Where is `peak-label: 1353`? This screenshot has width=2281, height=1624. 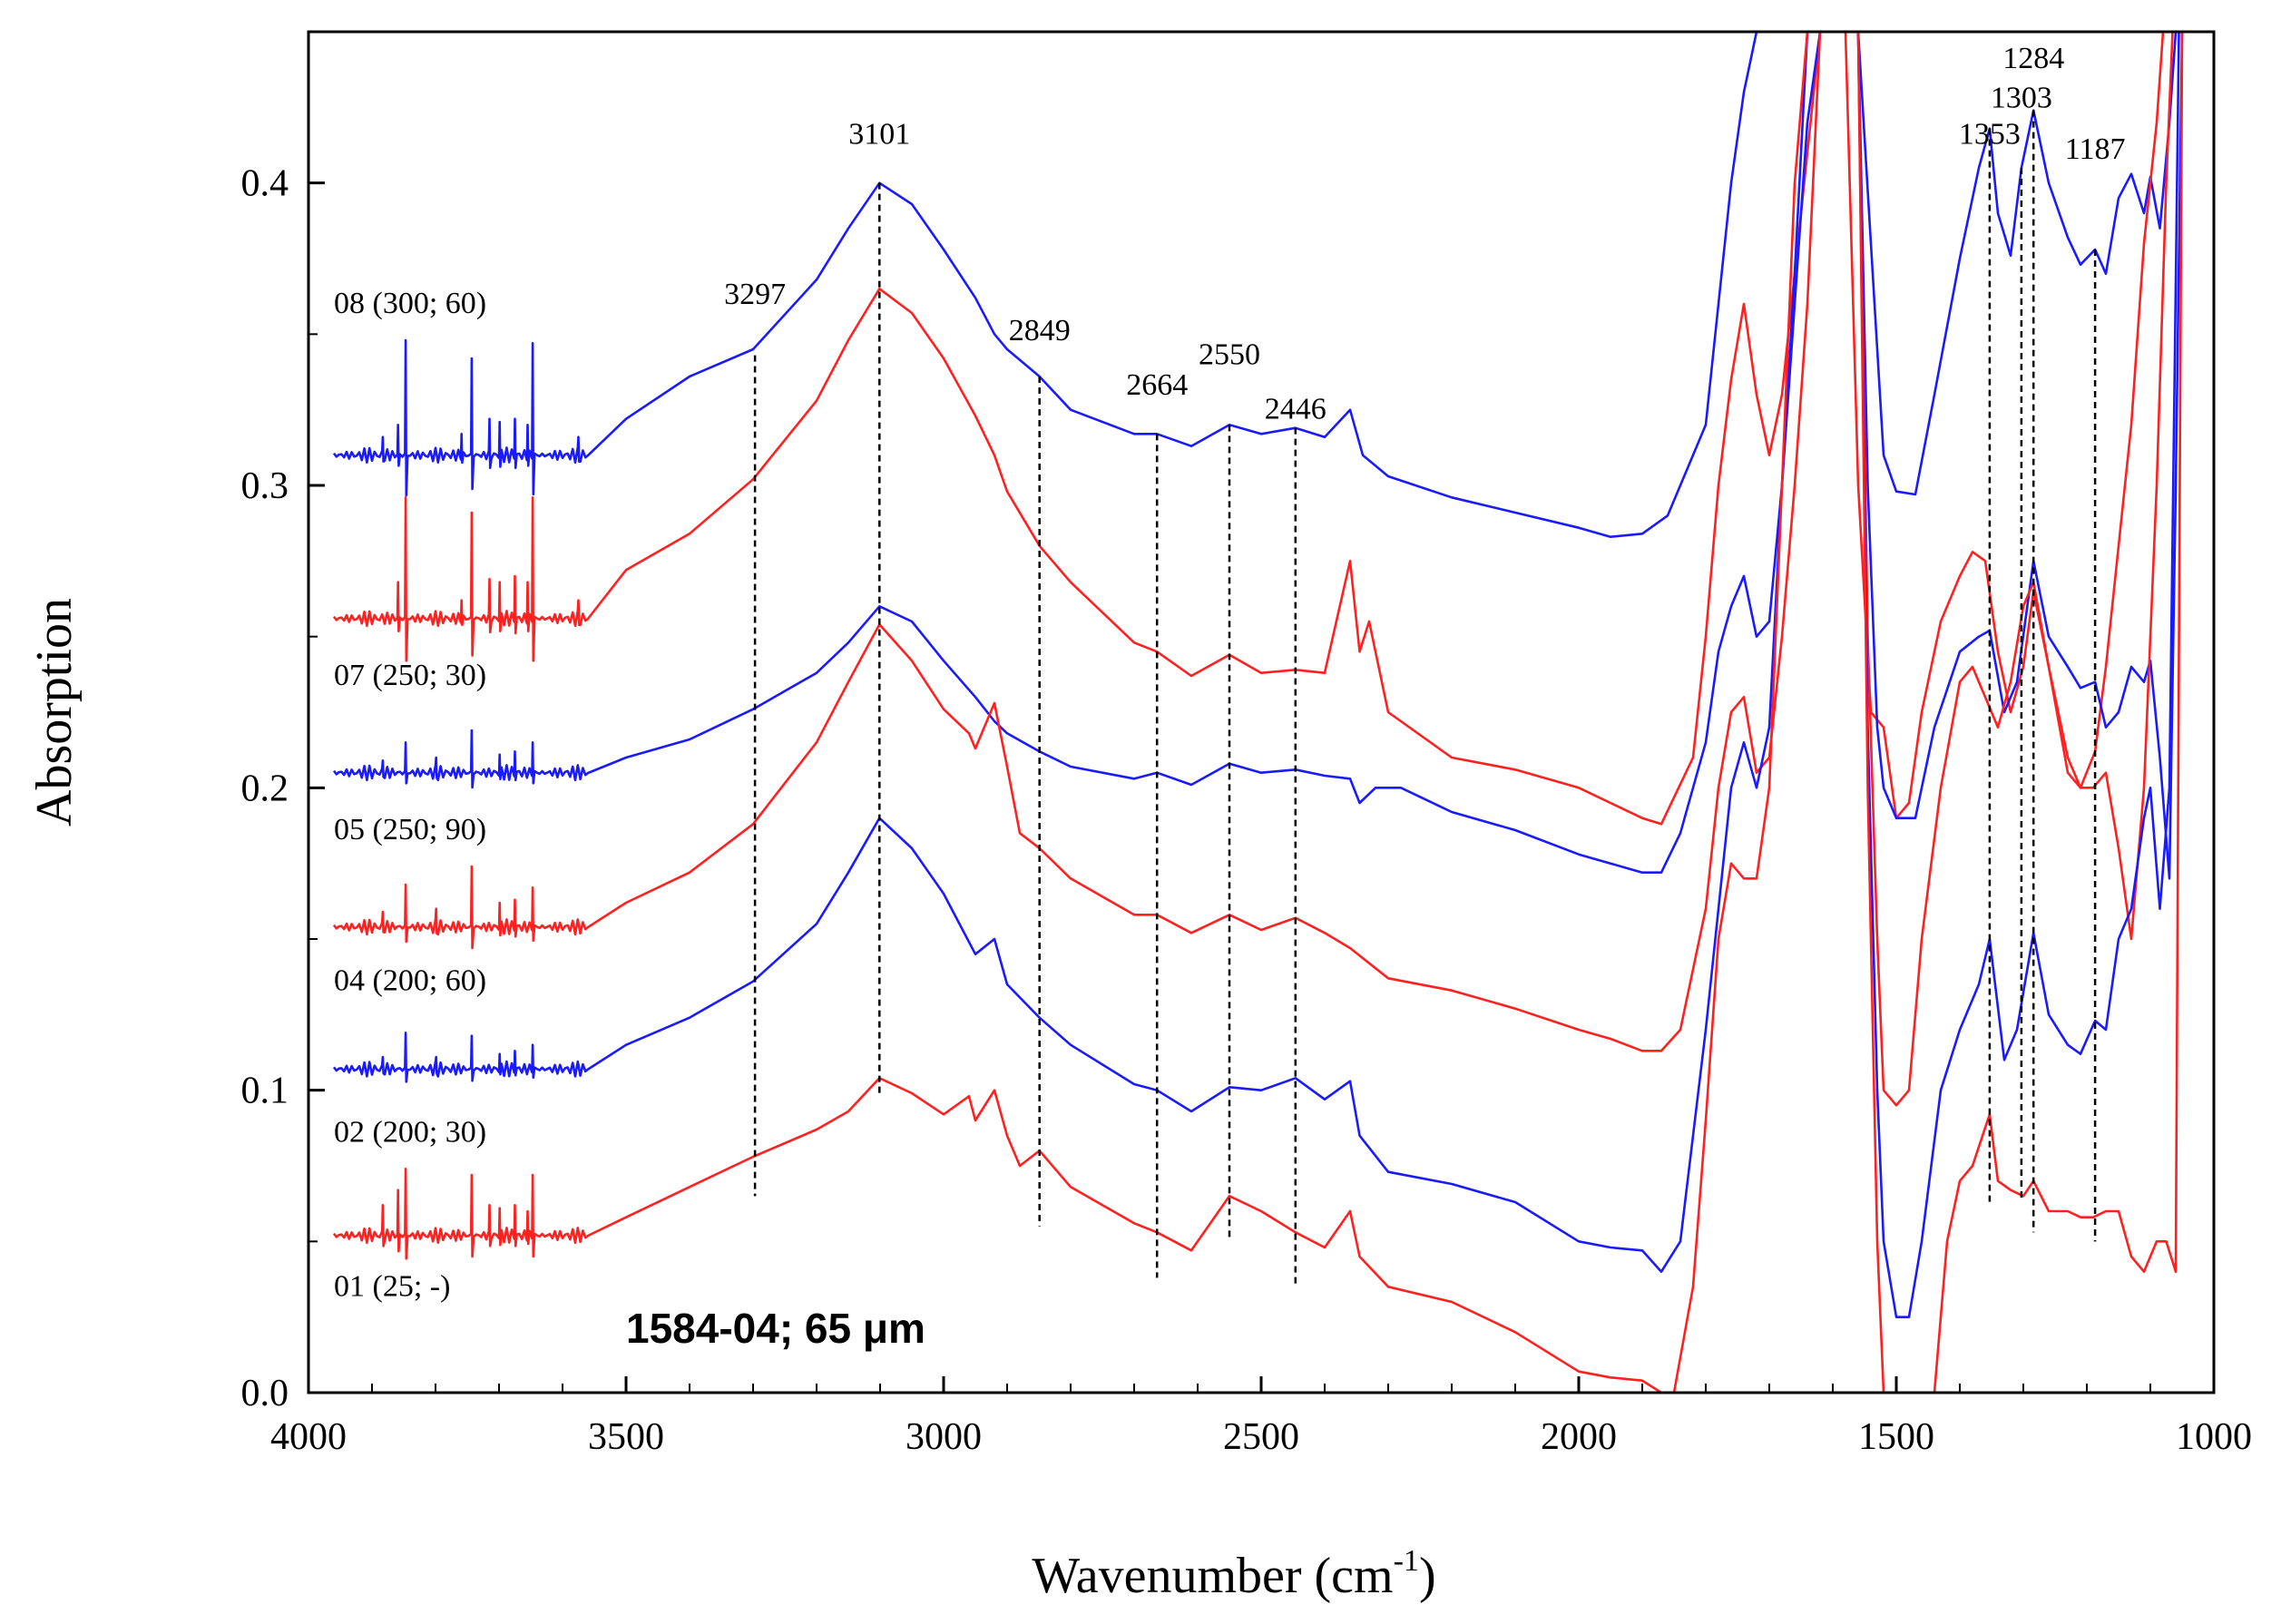
peak-label: 1353 is located at coordinates (1990, 134).